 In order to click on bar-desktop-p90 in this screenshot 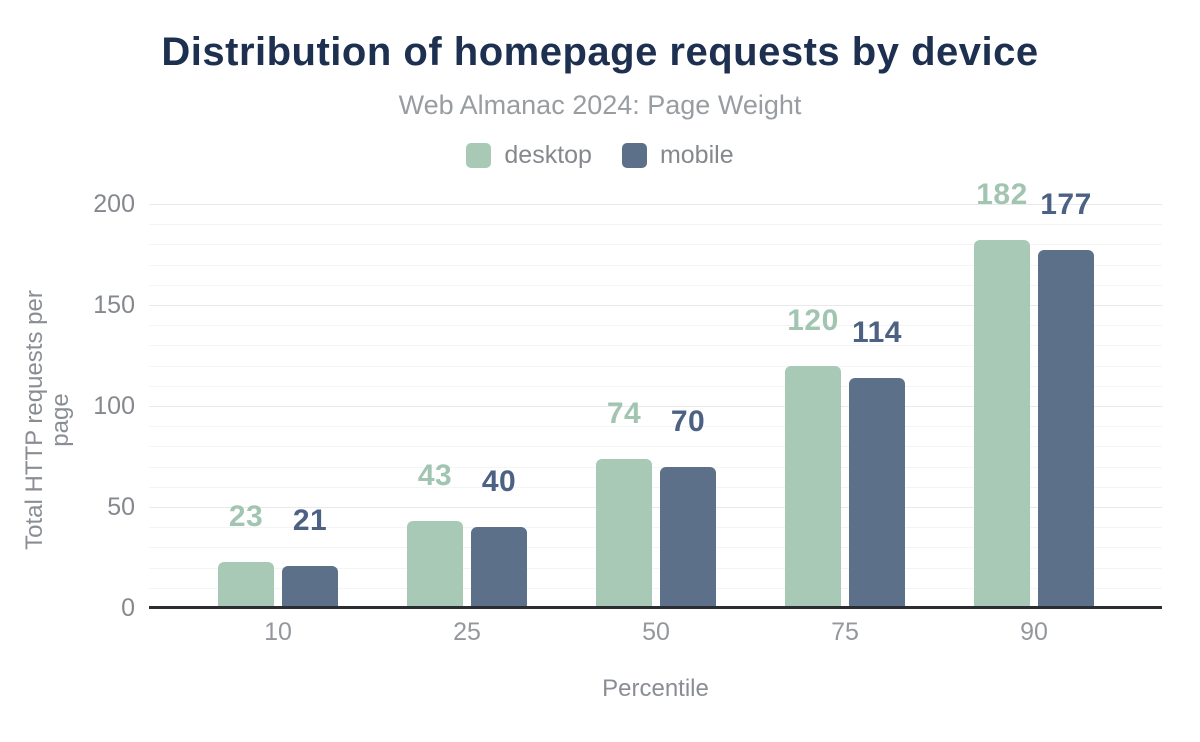, I will do `click(1002, 424)`.